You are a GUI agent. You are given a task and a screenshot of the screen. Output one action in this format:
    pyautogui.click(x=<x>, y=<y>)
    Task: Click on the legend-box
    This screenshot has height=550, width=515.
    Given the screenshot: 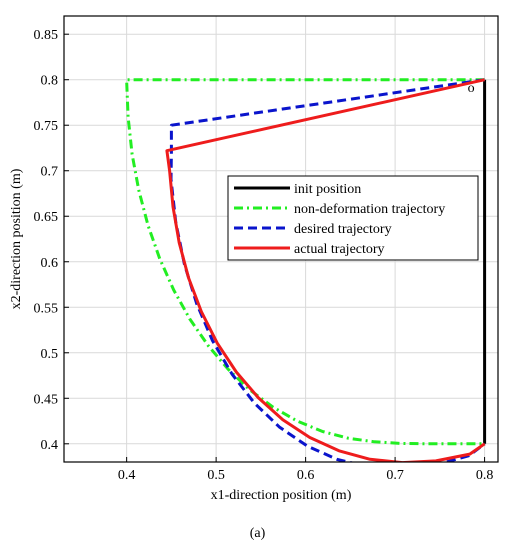 What is the action you would take?
    pyautogui.click(x=353, y=218)
    